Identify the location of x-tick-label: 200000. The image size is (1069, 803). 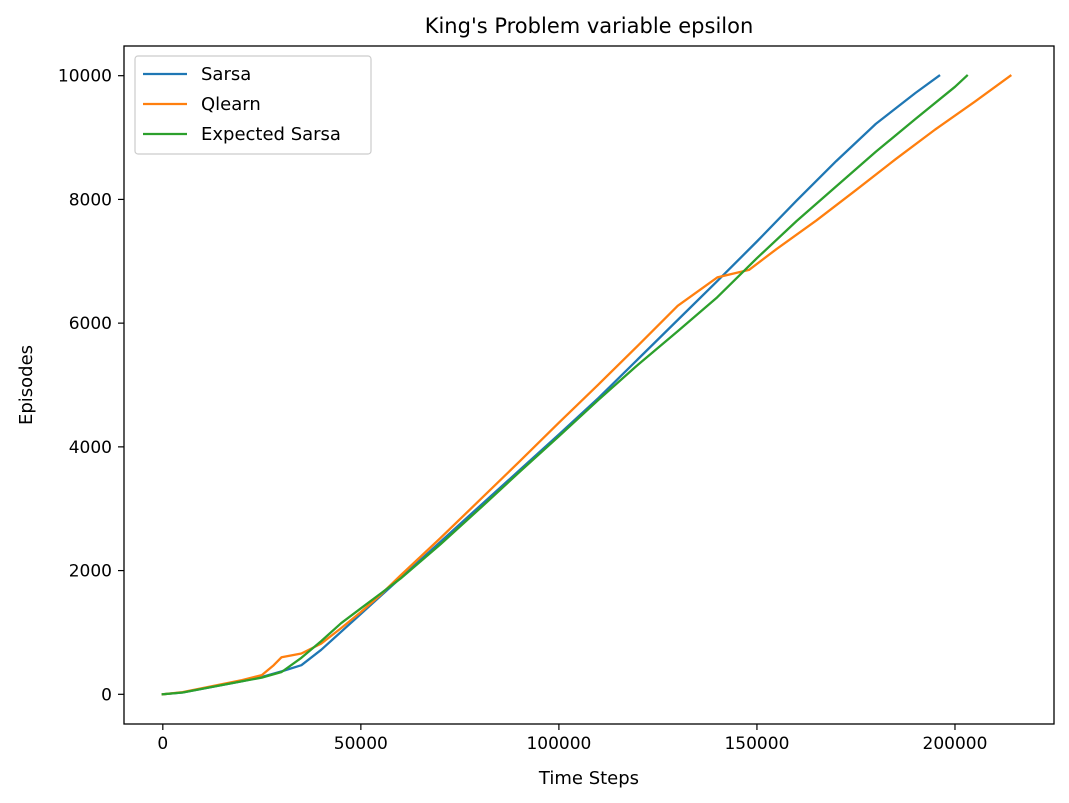
(955, 744).